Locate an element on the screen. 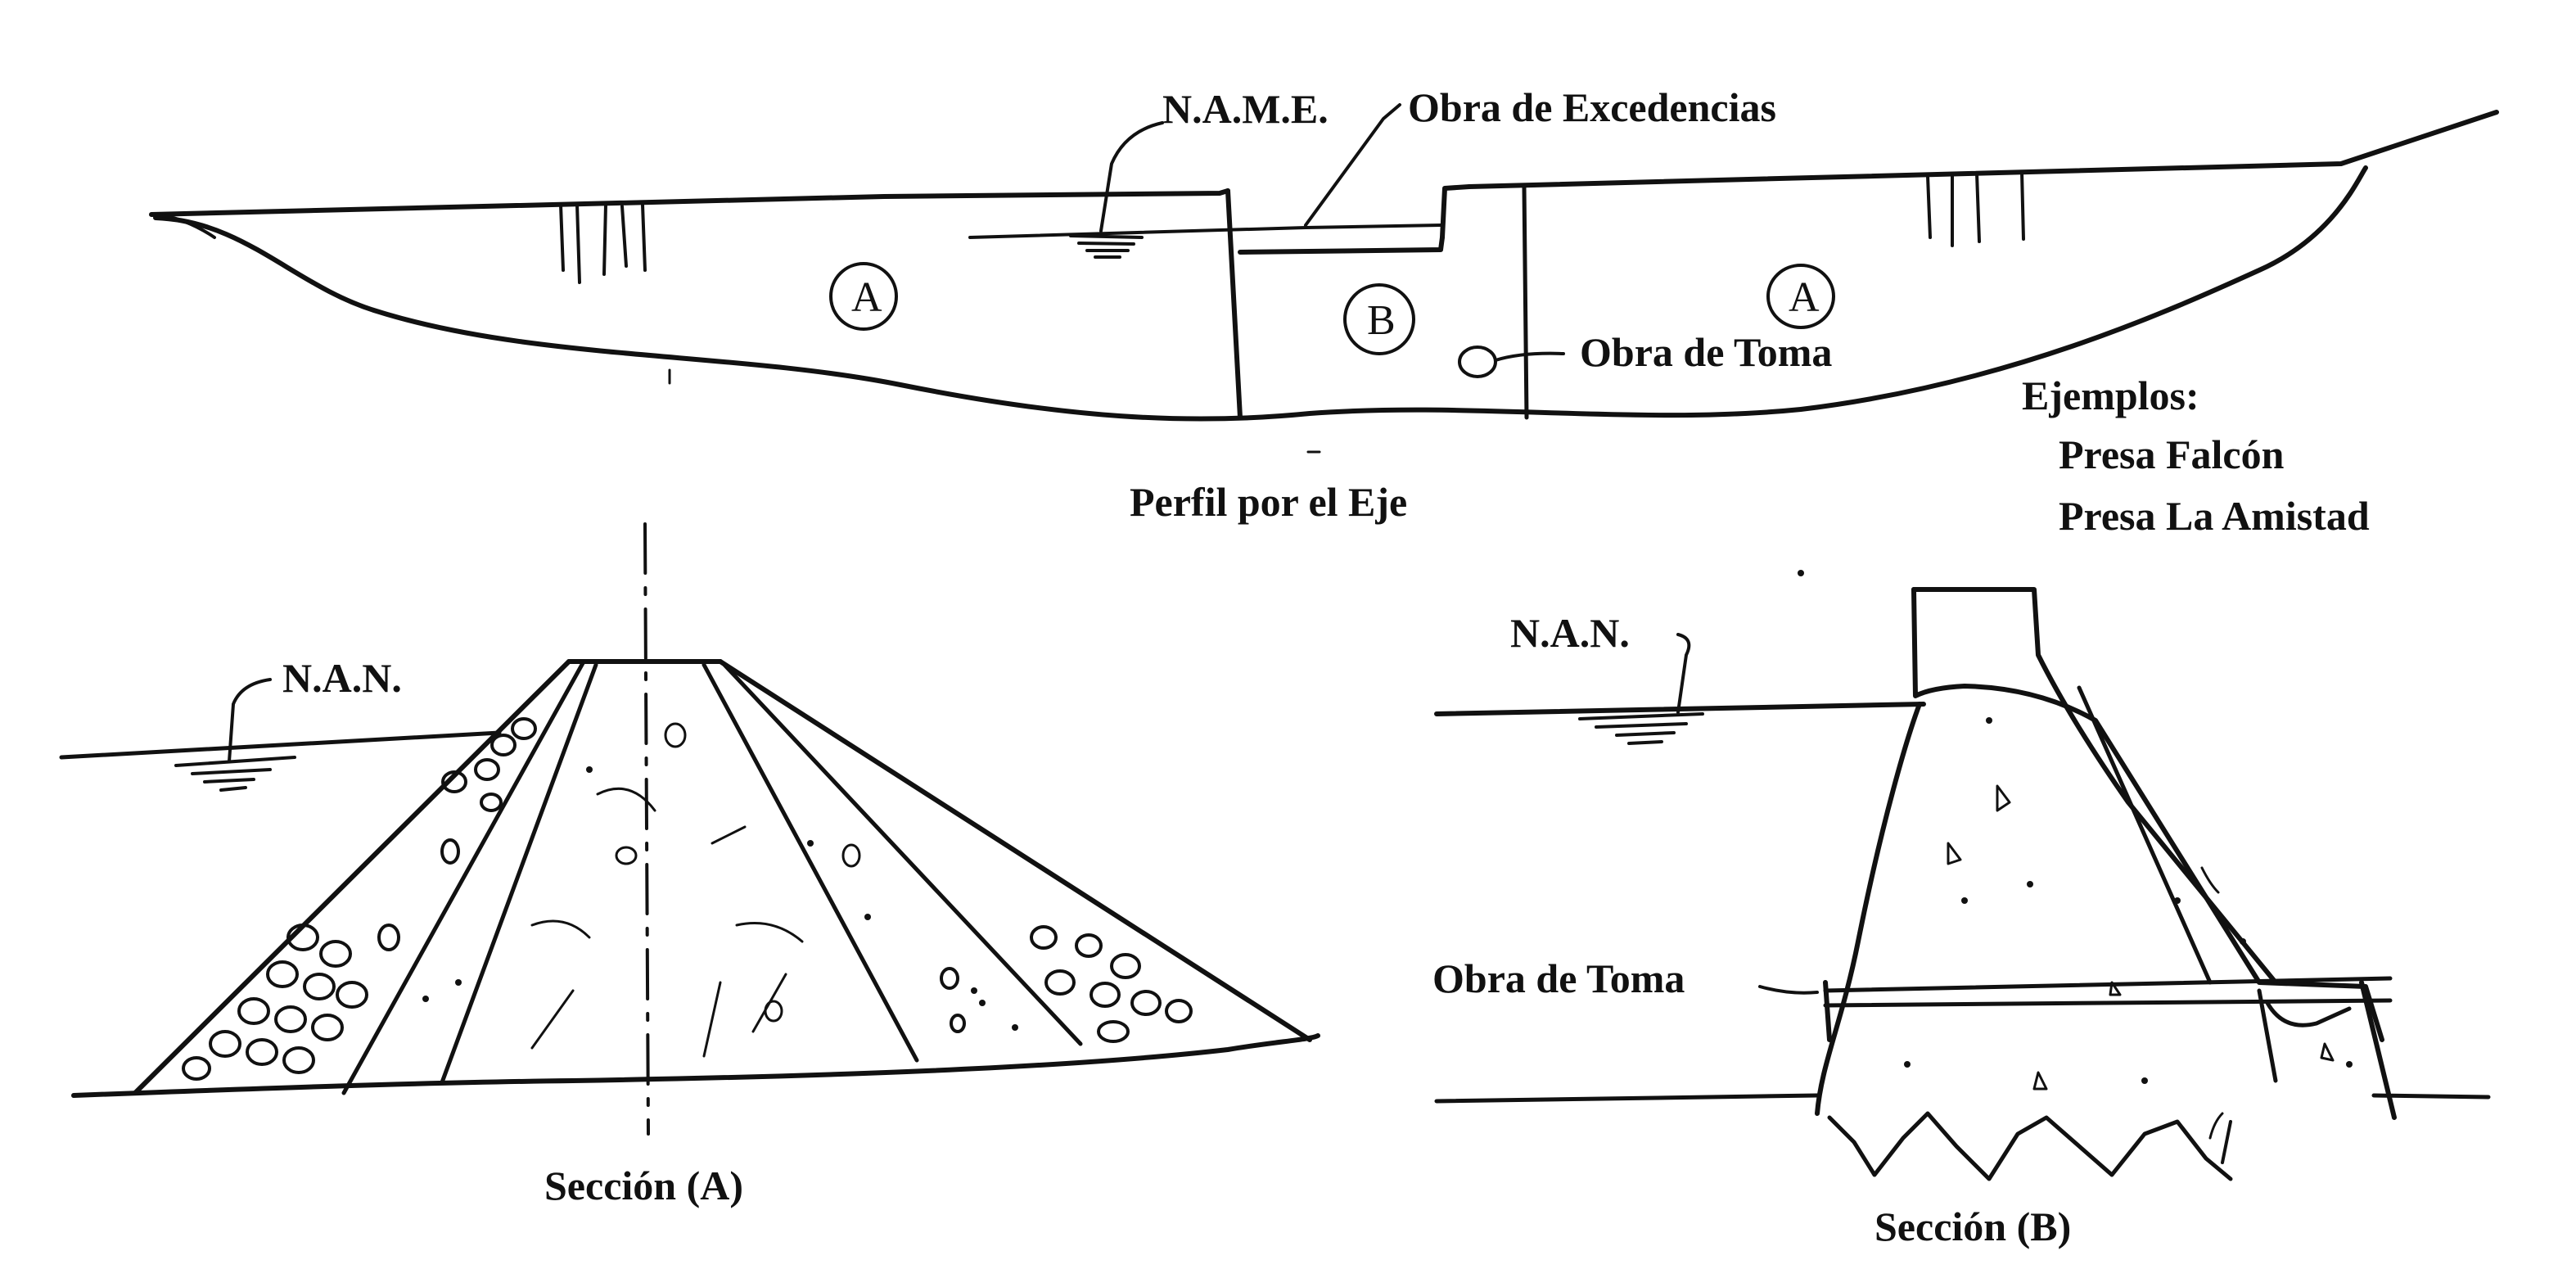 Image resolution: width=2576 pixels, height=1269 pixels. section-a-filter-down-outer is located at coordinates (902, 854).